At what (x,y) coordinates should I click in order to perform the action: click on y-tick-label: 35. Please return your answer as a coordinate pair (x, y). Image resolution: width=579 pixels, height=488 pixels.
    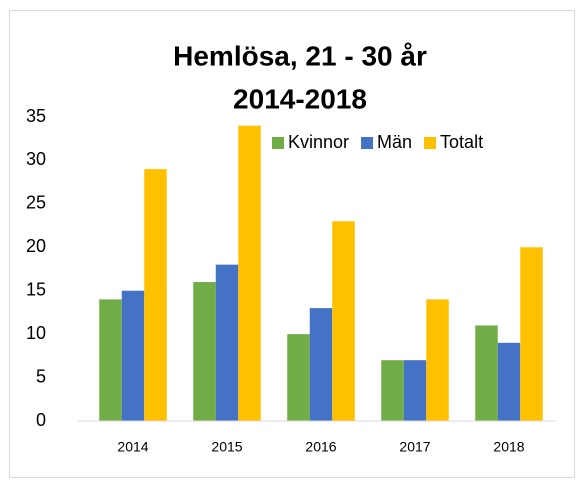
    Looking at the image, I should click on (36, 116).